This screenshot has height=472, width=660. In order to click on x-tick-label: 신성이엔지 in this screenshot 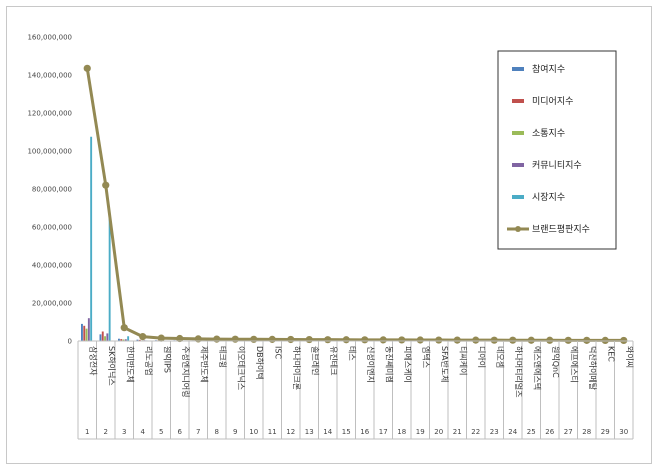, I will do `click(371, 364)`.